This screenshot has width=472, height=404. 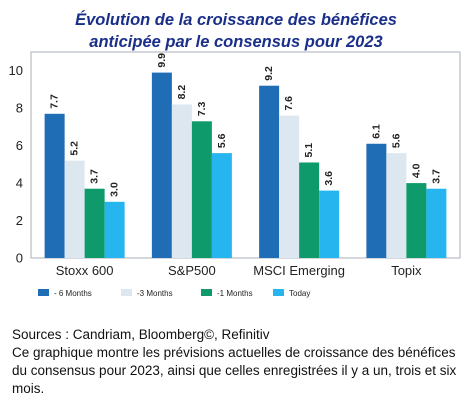 I want to click on legend-label-1: -3 Months, so click(x=155, y=293).